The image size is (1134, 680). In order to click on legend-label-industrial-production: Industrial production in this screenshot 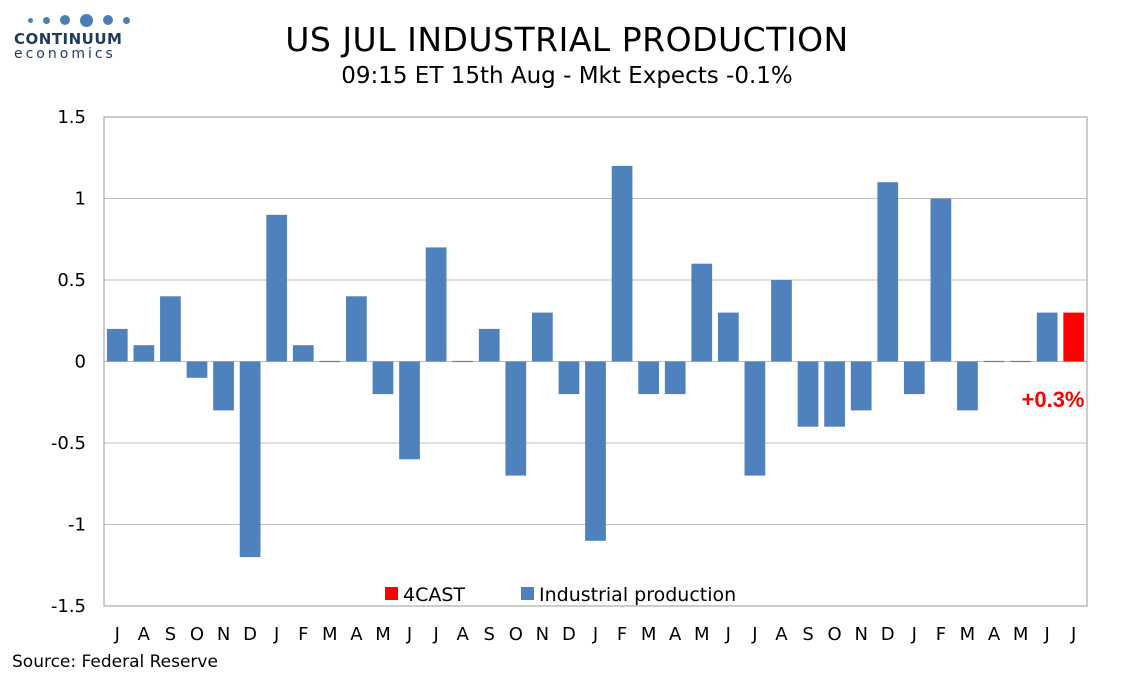, I will do `click(637, 595)`.